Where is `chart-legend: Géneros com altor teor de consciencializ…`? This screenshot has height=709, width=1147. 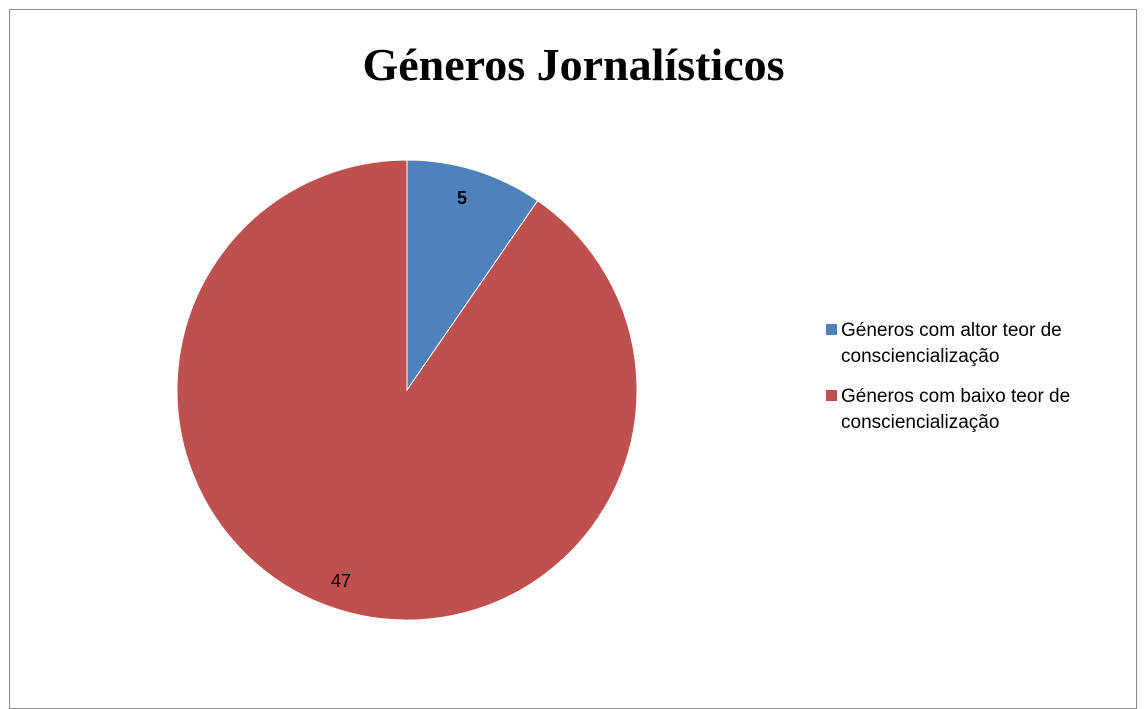
chart-legend: Géneros com altor teor de consciencializ… is located at coordinates (986, 384).